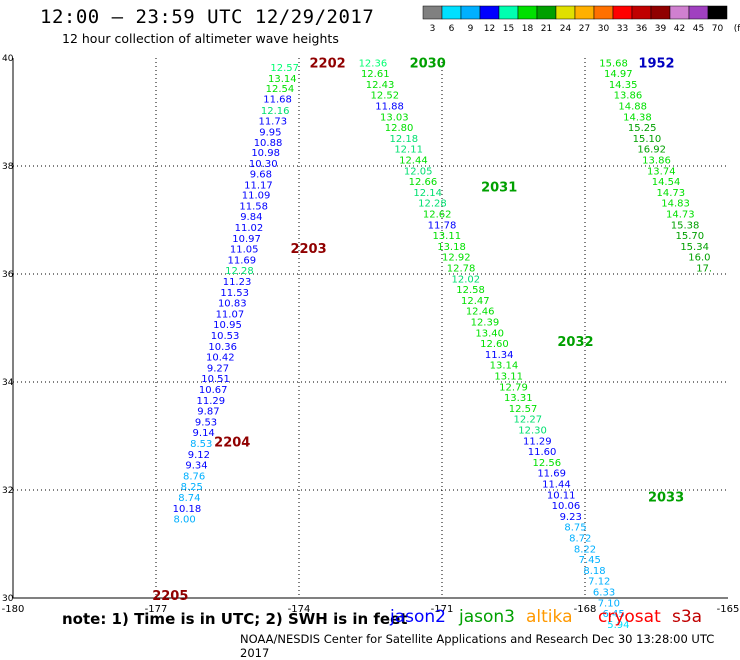 The image size is (740, 660). What do you see at coordinates (204, 433) in the screenshot?
I see `wave-height-label: 9.14` at bounding box center [204, 433].